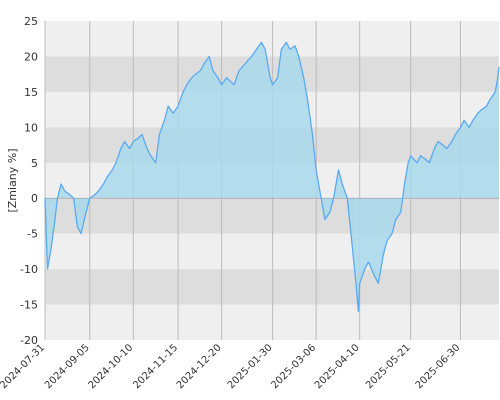  What do you see at coordinates (250, 366) in the screenshot?
I see `x-tick-label: 2025-01-30` at bounding box center [250, 366].